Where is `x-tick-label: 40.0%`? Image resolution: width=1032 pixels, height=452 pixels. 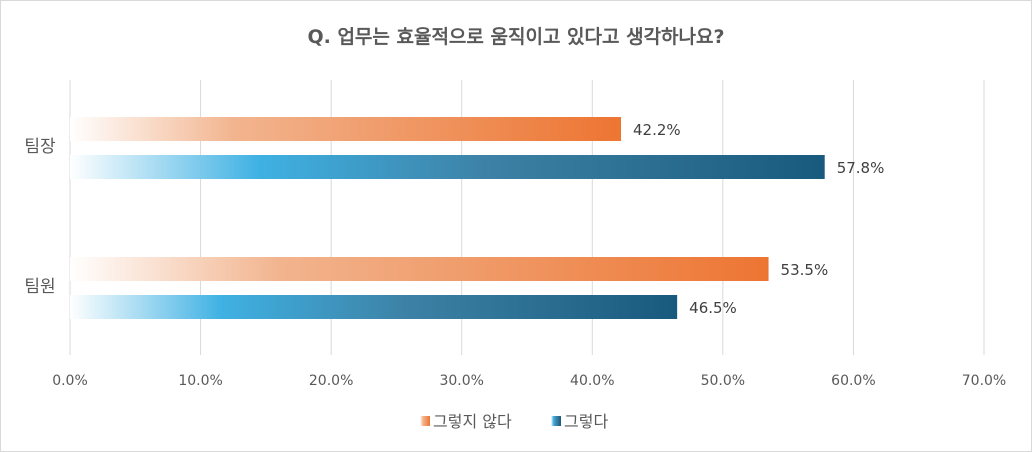
x-tick-label: 40.0% is located at coordinates (592, 381).